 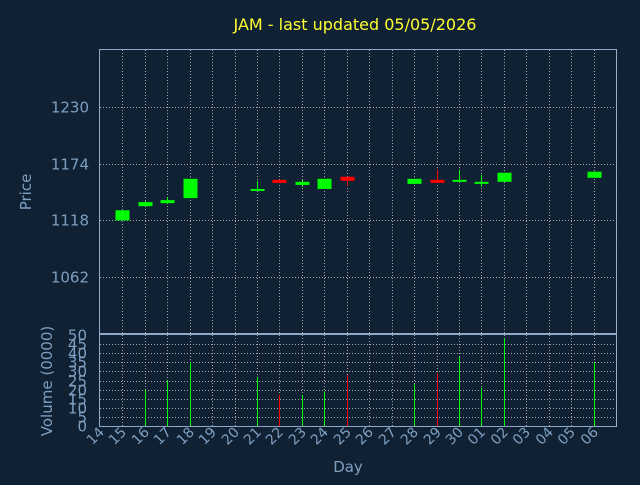 What do you see at coordinates (82, 427) in the screenshot?
I see `volume-tick-label: 0` at bounding box center [82, 427].